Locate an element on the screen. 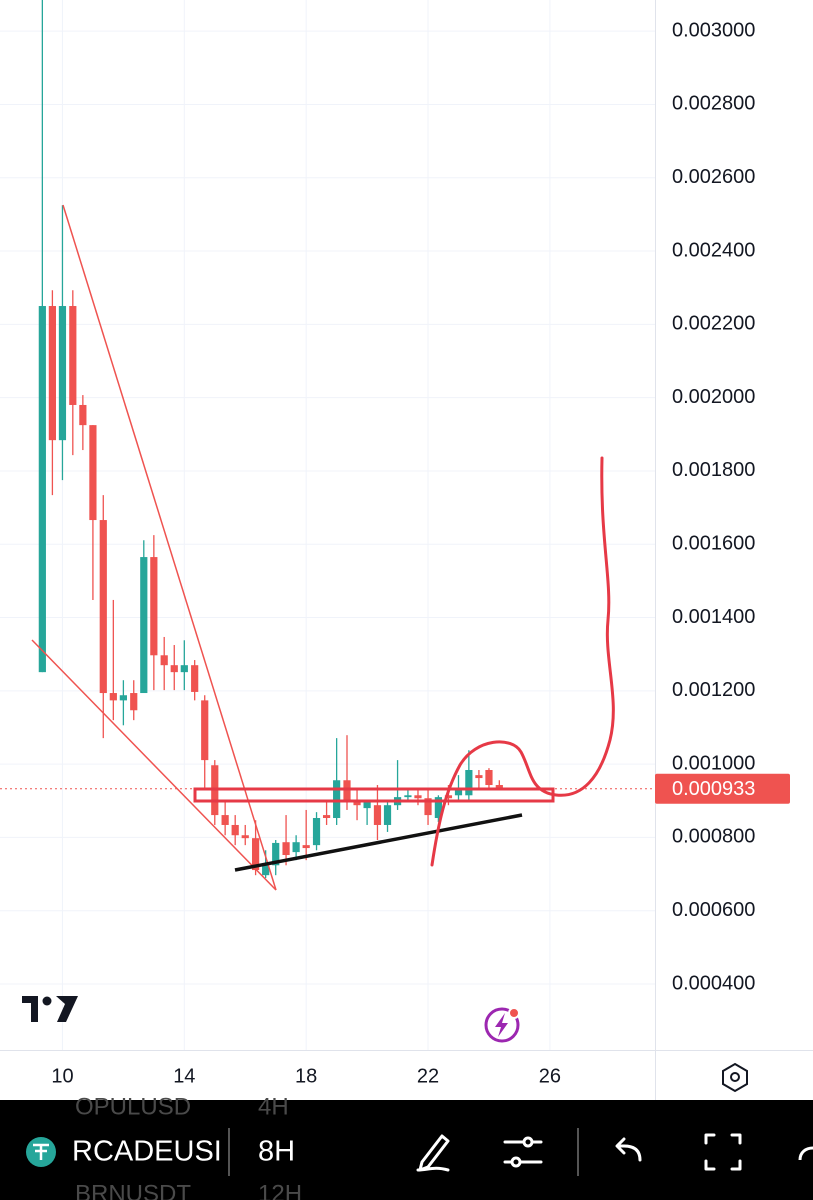 Image resolution: width=813 pixels, height=1200 pixels. support-line is located at coordinates (378, 842).